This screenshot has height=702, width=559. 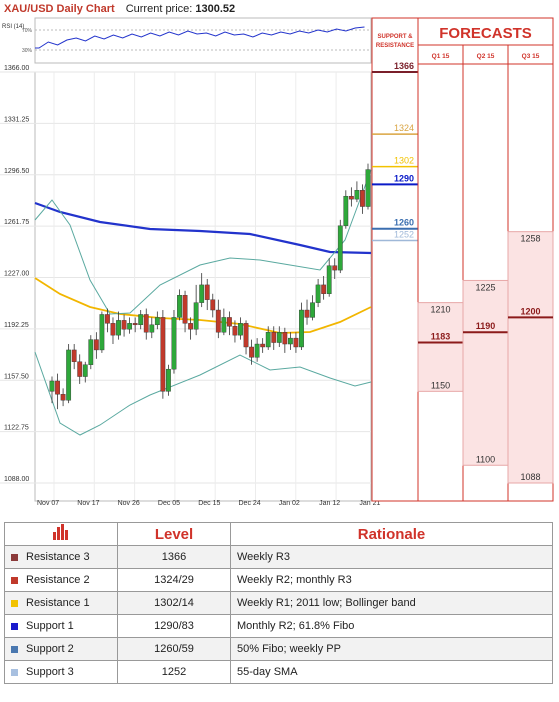 What do you see at coordinates (404, 128) in the screenshot?
I see `sr-level-label: 1324` at bounding box center [404, 128].